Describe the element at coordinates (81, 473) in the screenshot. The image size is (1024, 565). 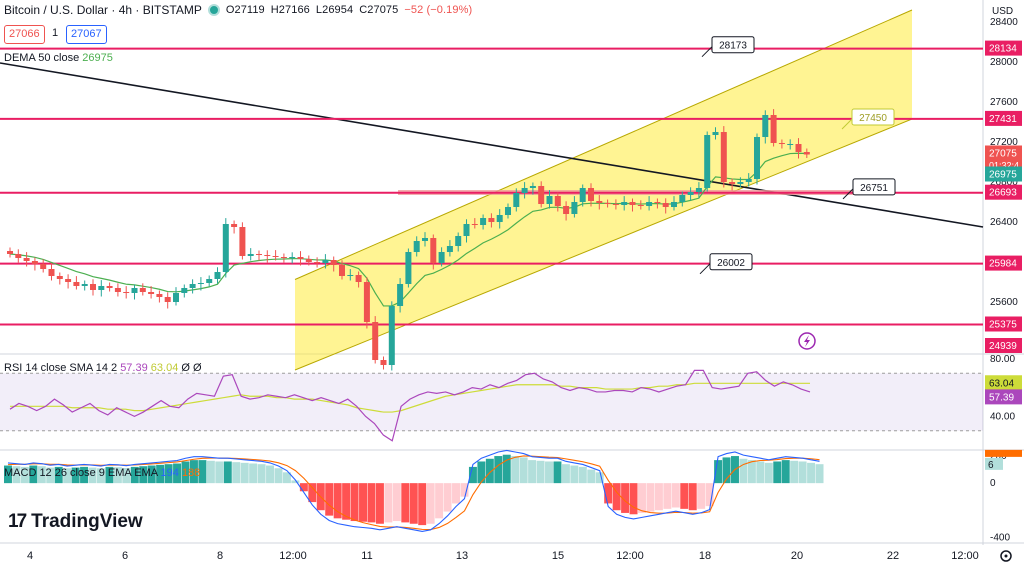
I see `macd-label: MACD 12 26 close 9 EMA EMA` at that location.